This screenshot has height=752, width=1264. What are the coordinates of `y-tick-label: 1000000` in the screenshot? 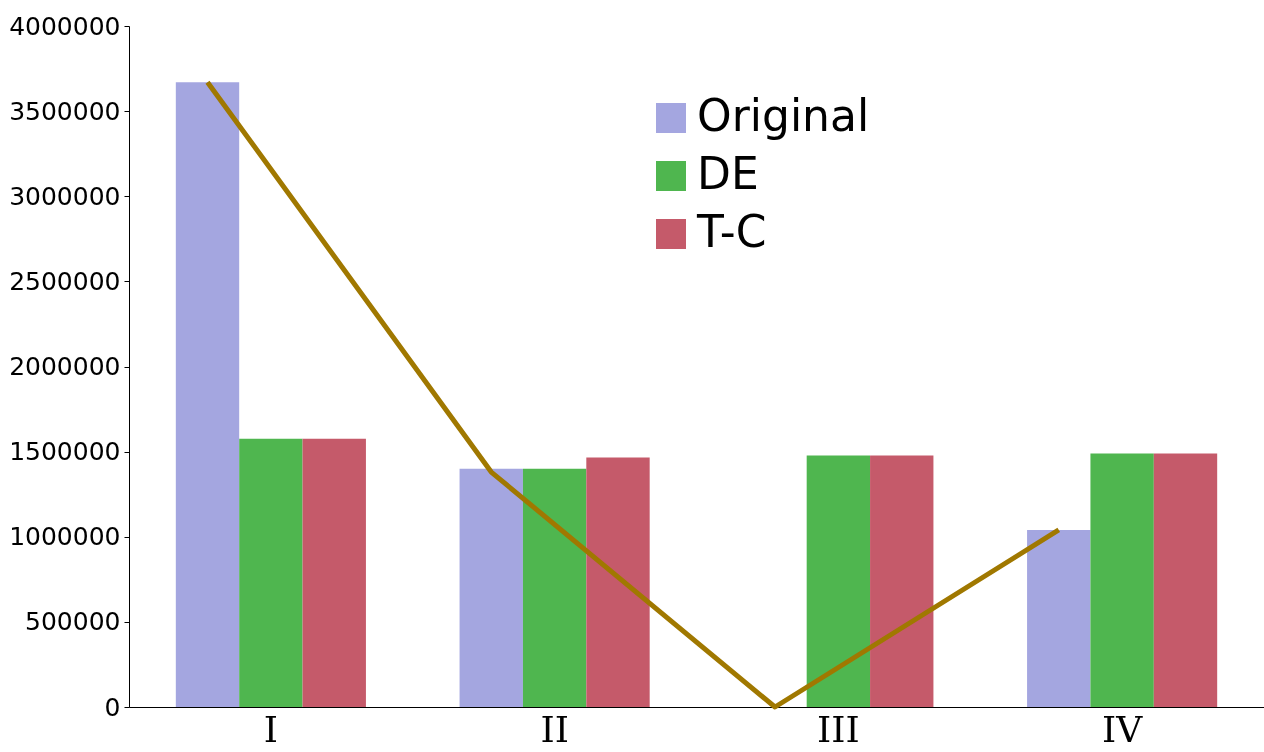 It's located at (65, 537).